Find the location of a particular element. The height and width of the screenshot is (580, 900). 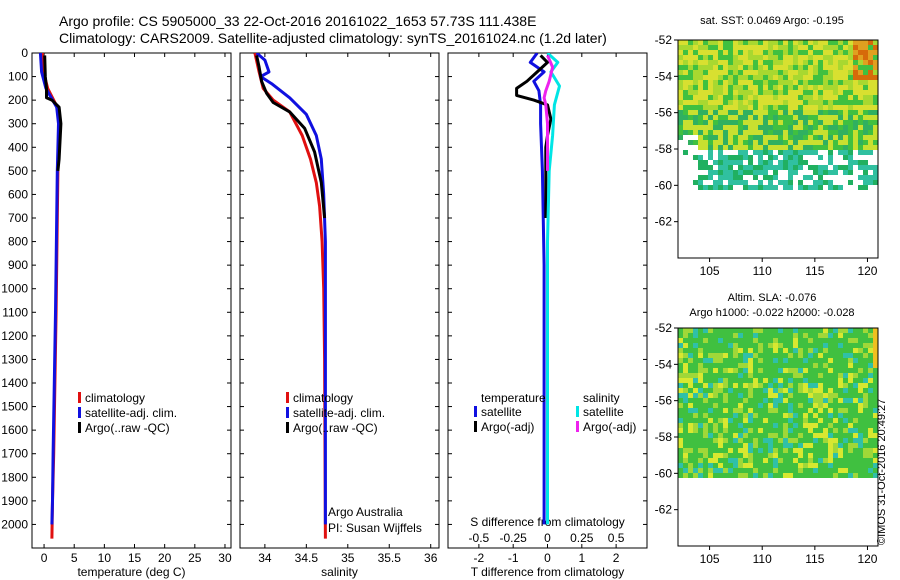

x-tick-label: 5 is located at coordinates (74, 558).